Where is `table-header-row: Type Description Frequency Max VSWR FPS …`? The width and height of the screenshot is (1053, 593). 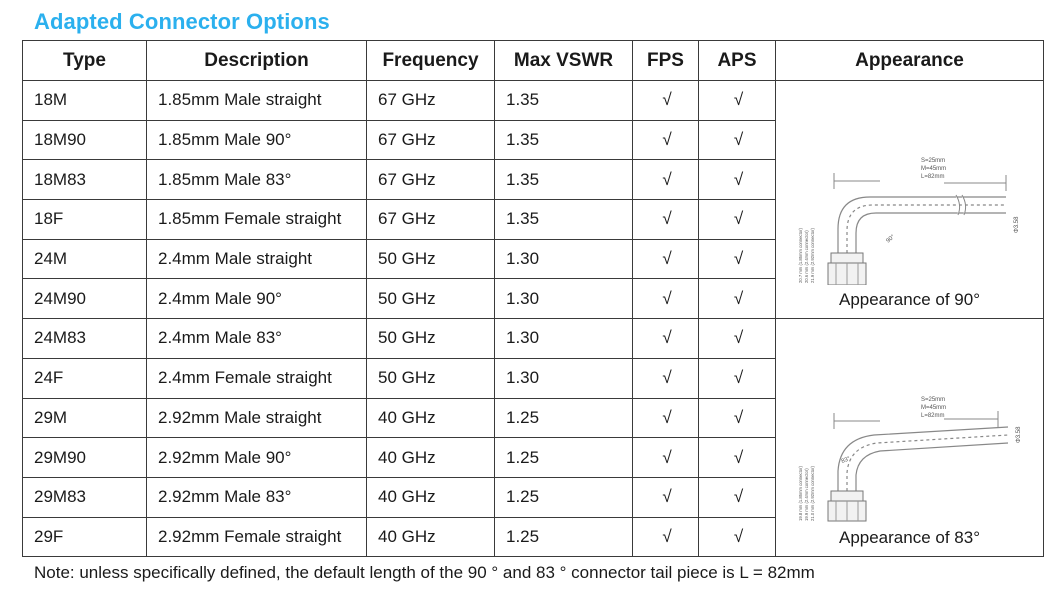
table-header-row: Type Description Frequency Max VSWR FPS … is located at coordinates (533, 60).